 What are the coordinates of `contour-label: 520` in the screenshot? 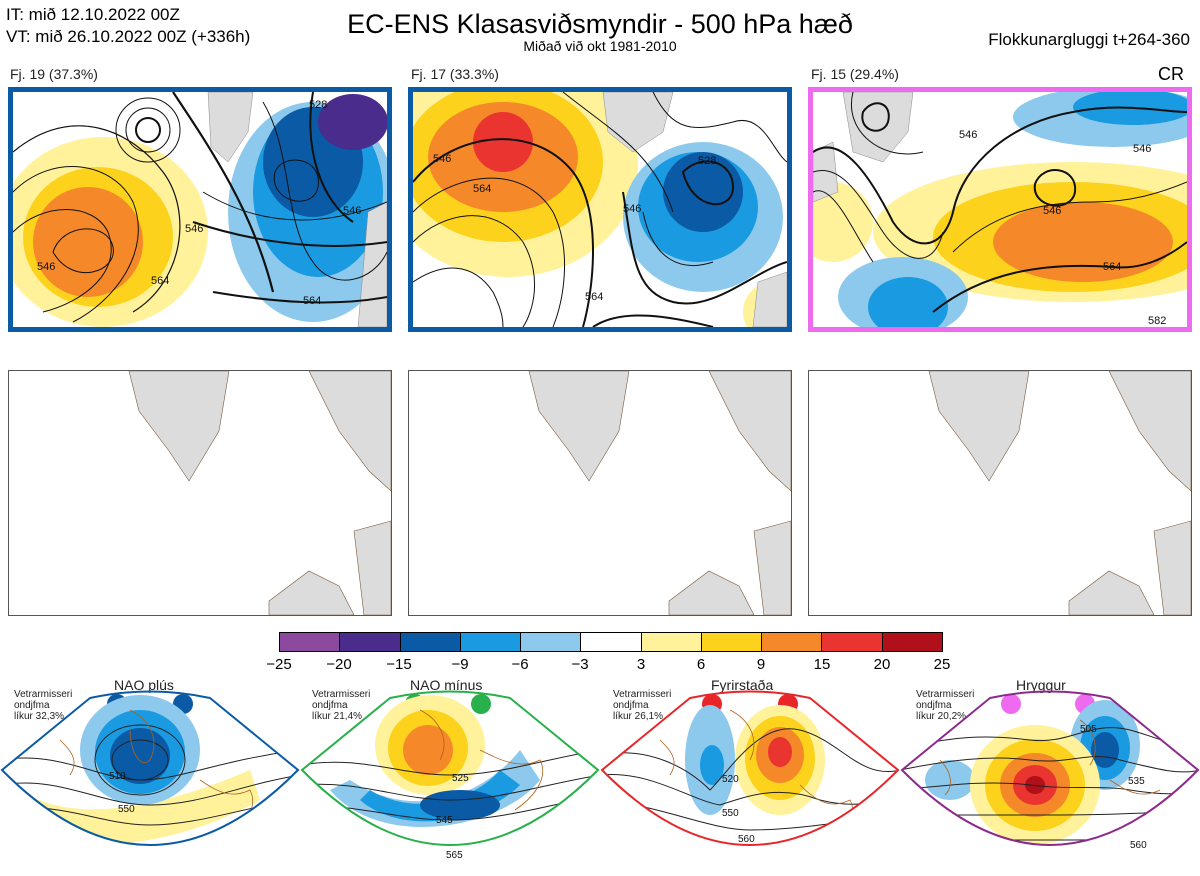 It's located at (730, 779).